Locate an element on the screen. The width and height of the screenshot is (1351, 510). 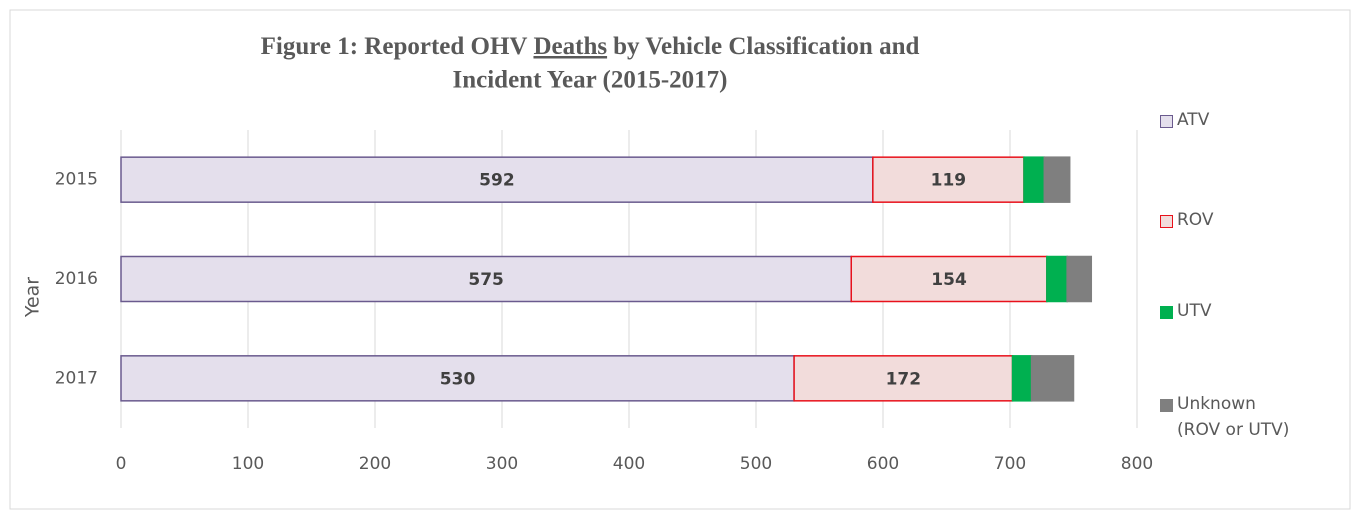
title-part: Deaths is located at coordinates (570, 46).